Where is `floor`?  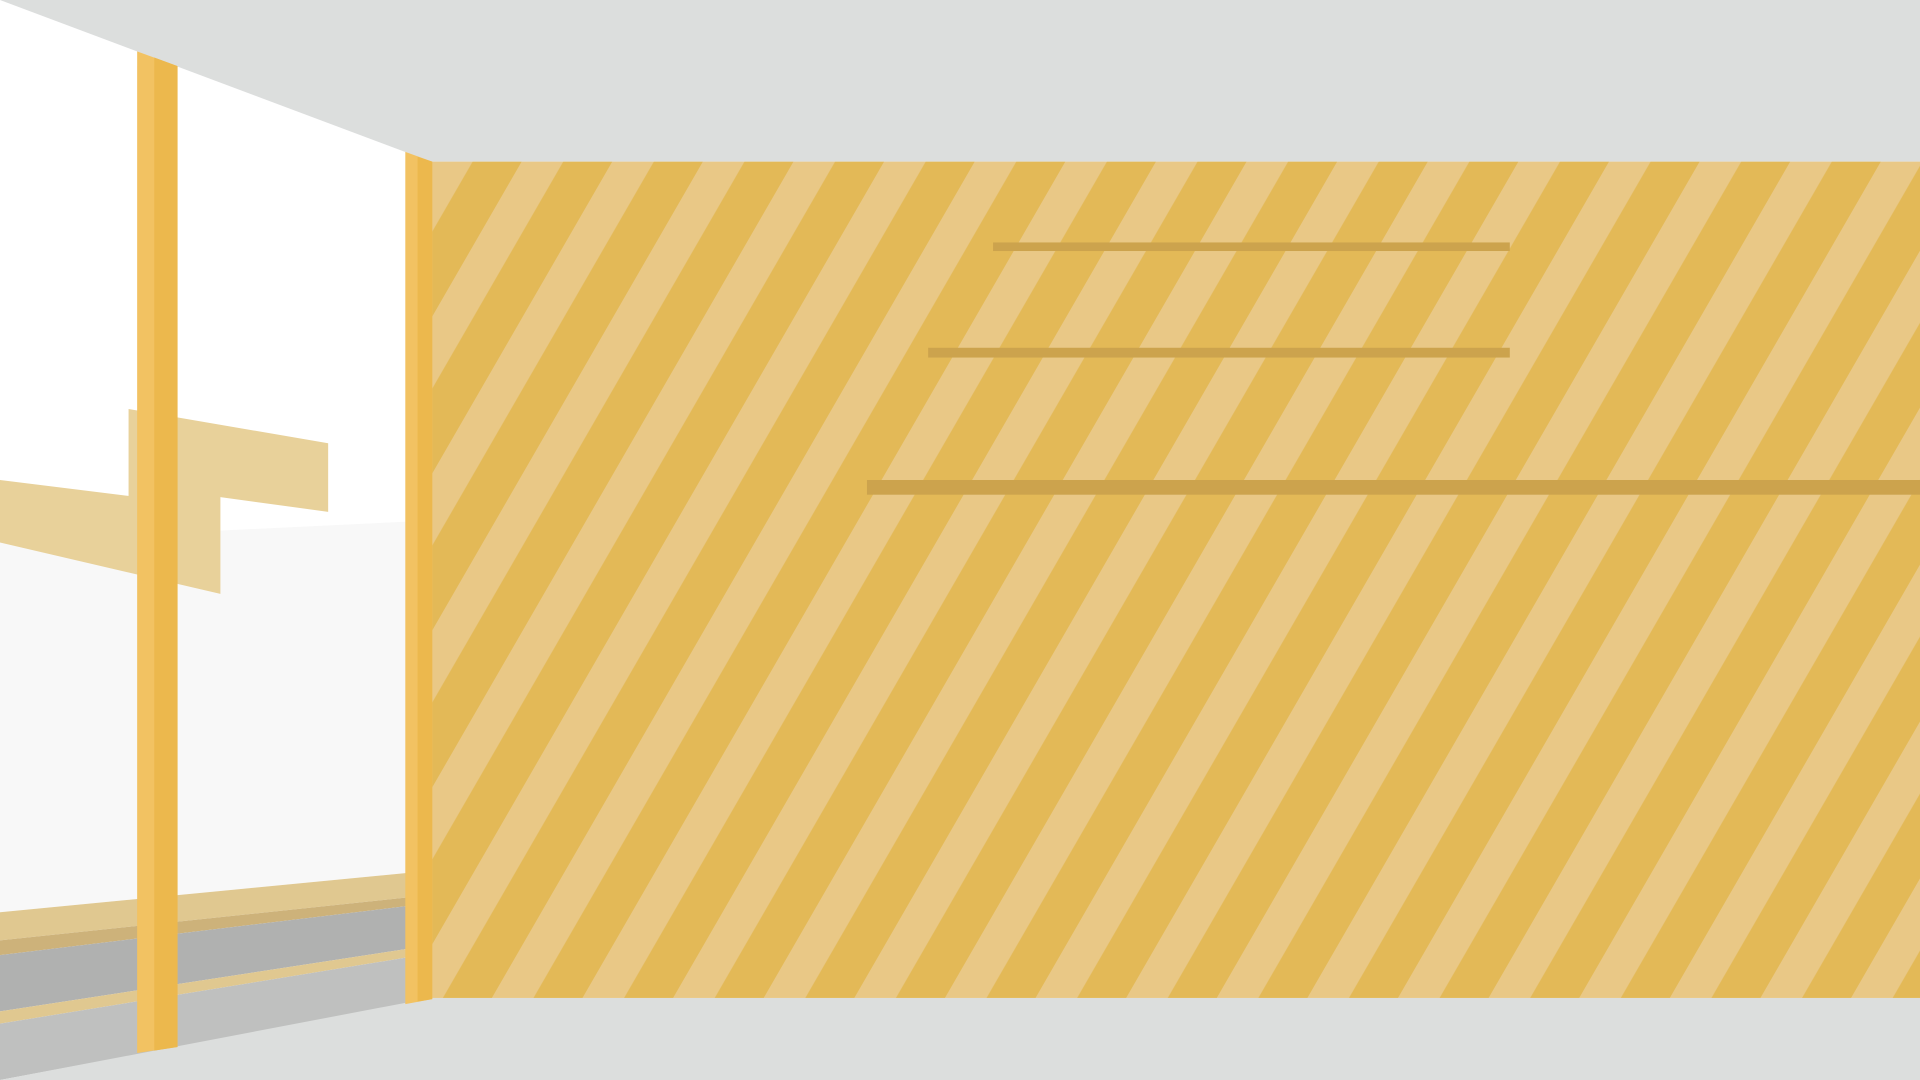 floor is located at coordinates (960, 1038).